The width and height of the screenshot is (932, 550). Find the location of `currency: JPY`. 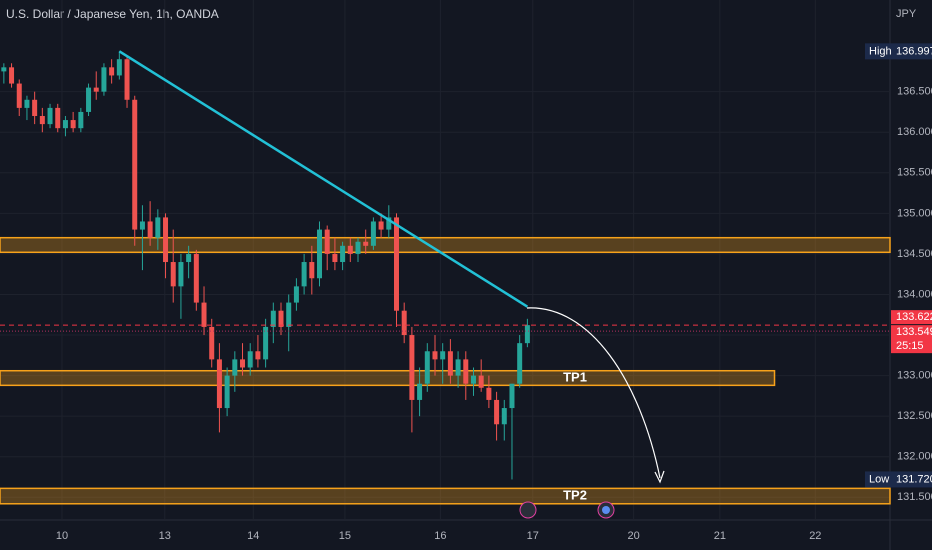

currency: JPY is located at coordinates (906, 14).